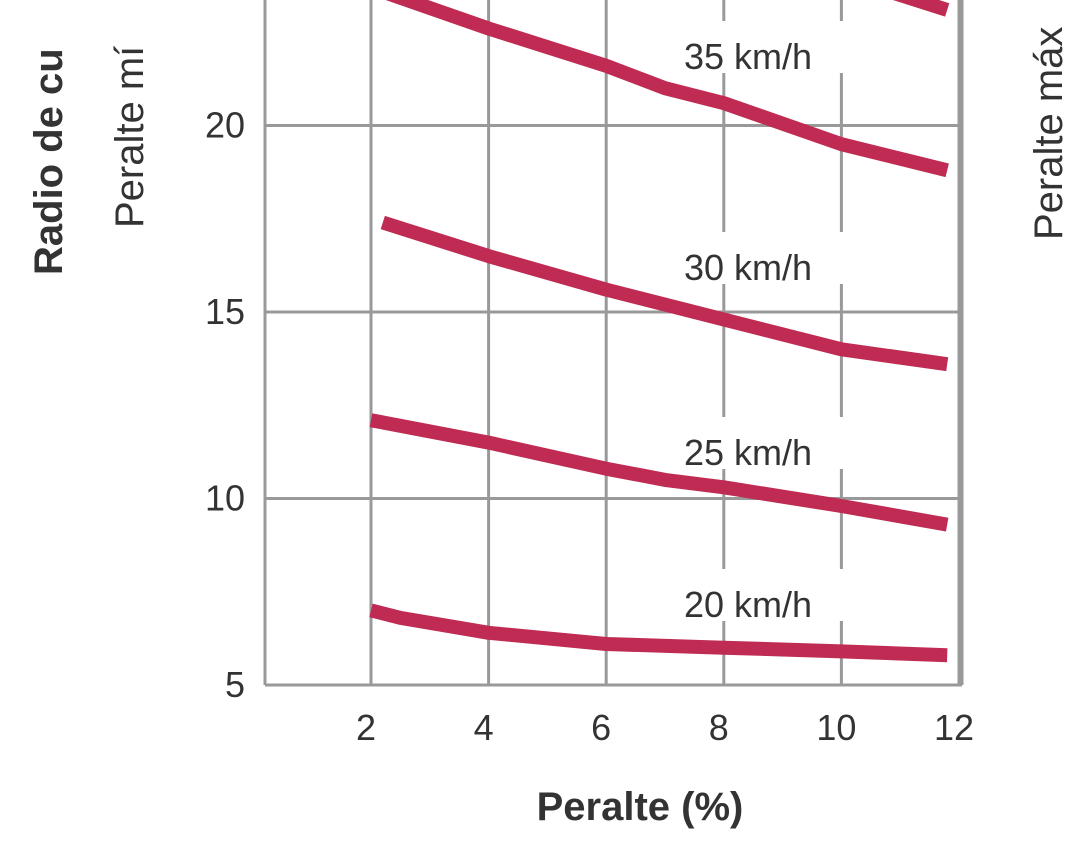  Describe the element at coordinates (664, 293) in the screenshot. I see `series-line-30-km-h` at that location.